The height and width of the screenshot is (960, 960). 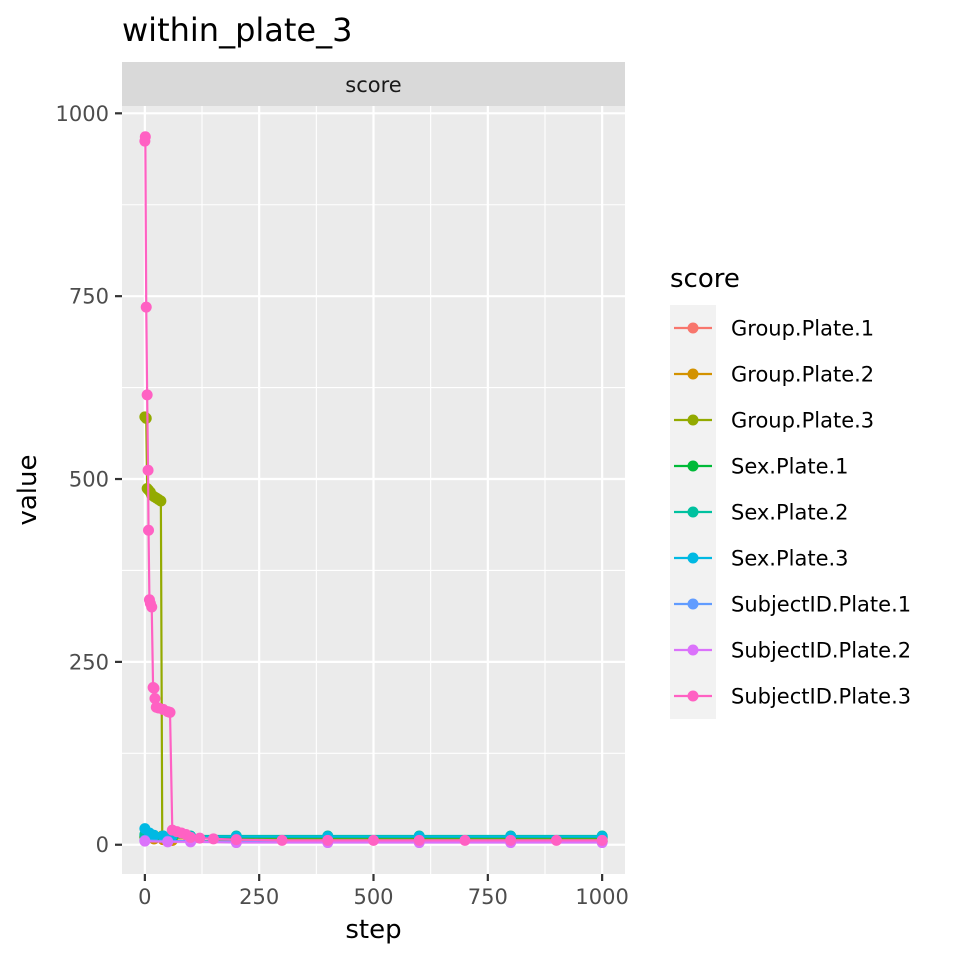 What do you see at coordinates (89, 662) in the screenshot?
I see `y-tick-label: 250` at bounding box center [89, 662].